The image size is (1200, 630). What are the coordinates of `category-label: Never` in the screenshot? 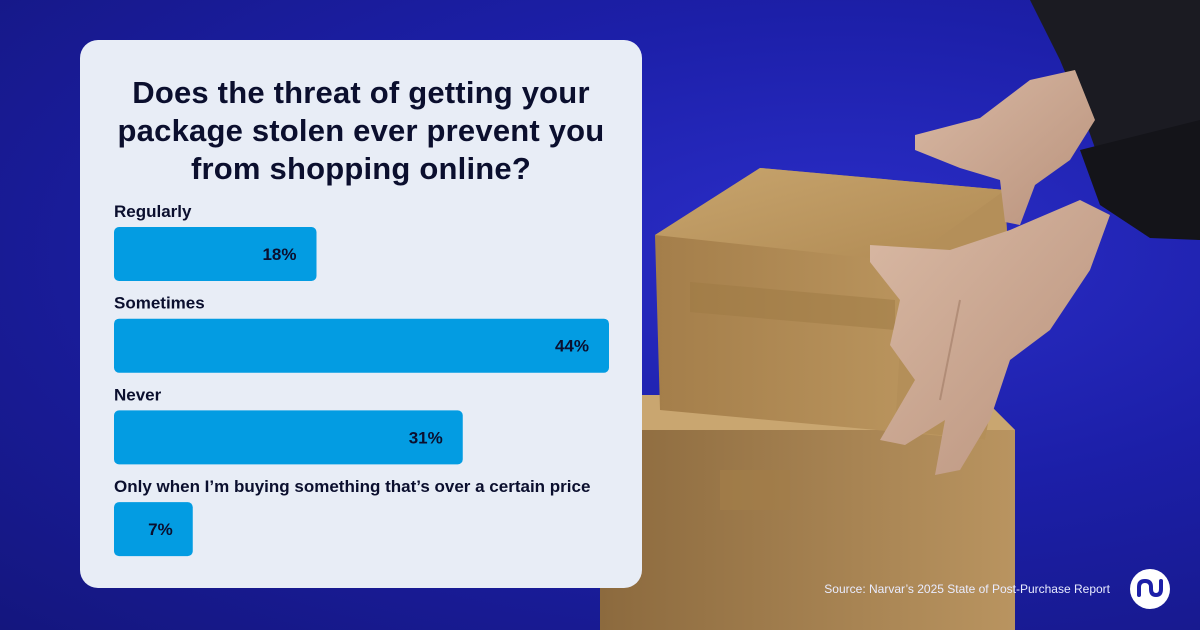 It's located at (138, 394).